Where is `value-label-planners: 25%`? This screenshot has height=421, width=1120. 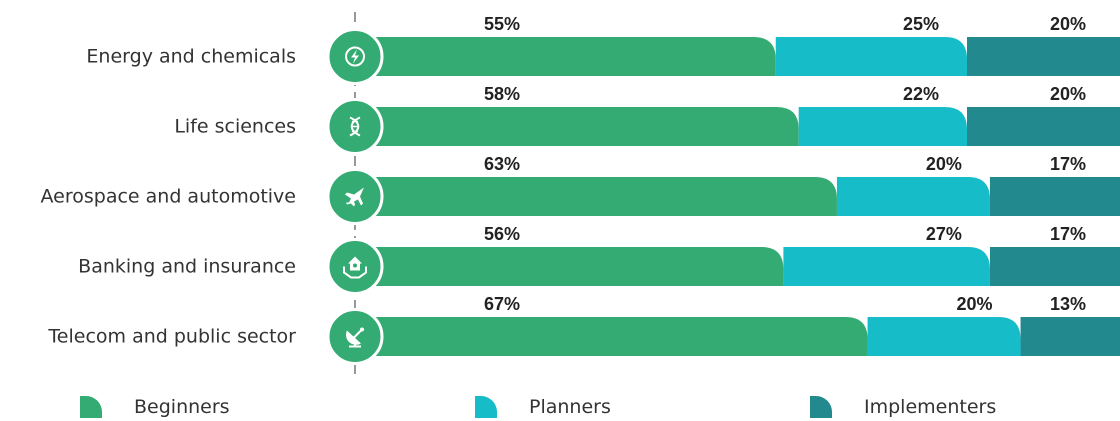 value-label-planners: 25% is located at coordinates (921, 24).